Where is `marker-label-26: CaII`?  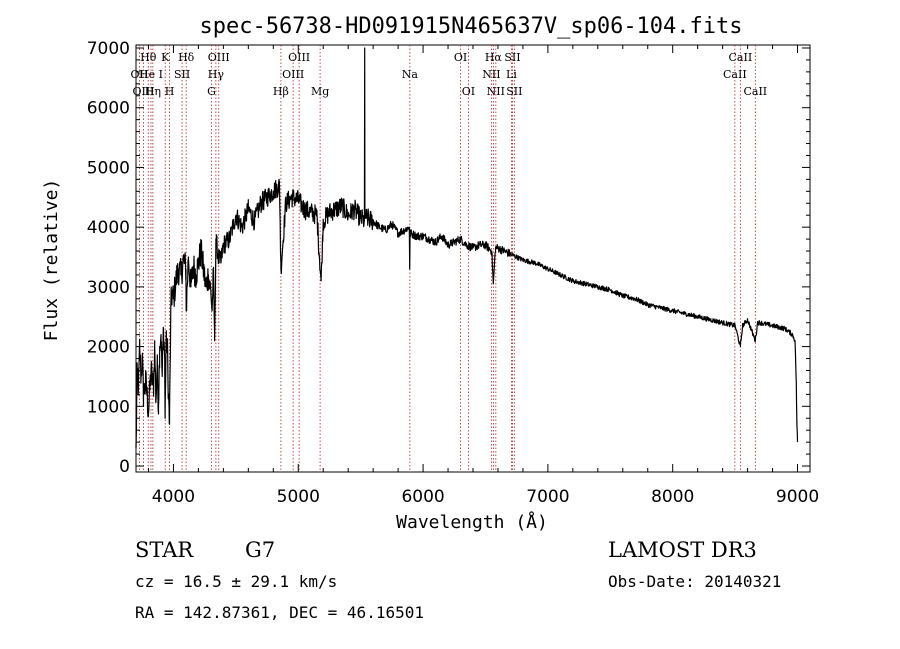 marker-label-26: CaII is located at coordinates (741, 57).